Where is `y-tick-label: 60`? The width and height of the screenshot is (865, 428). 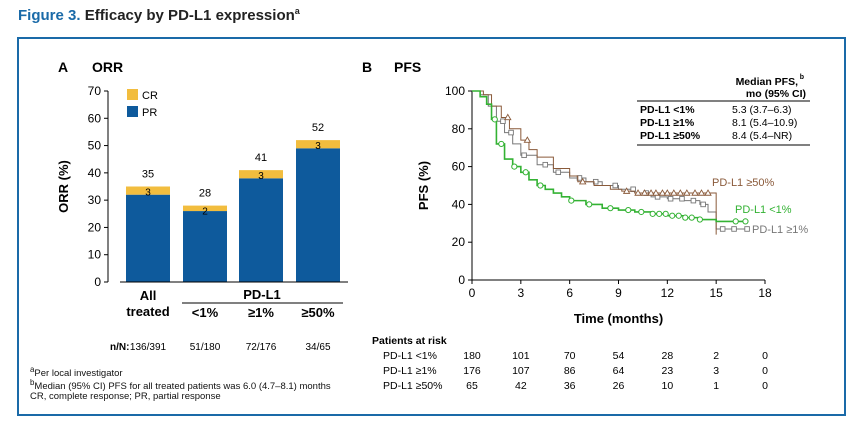
y-tick-label: 60 is located at coordinates (95, 118).